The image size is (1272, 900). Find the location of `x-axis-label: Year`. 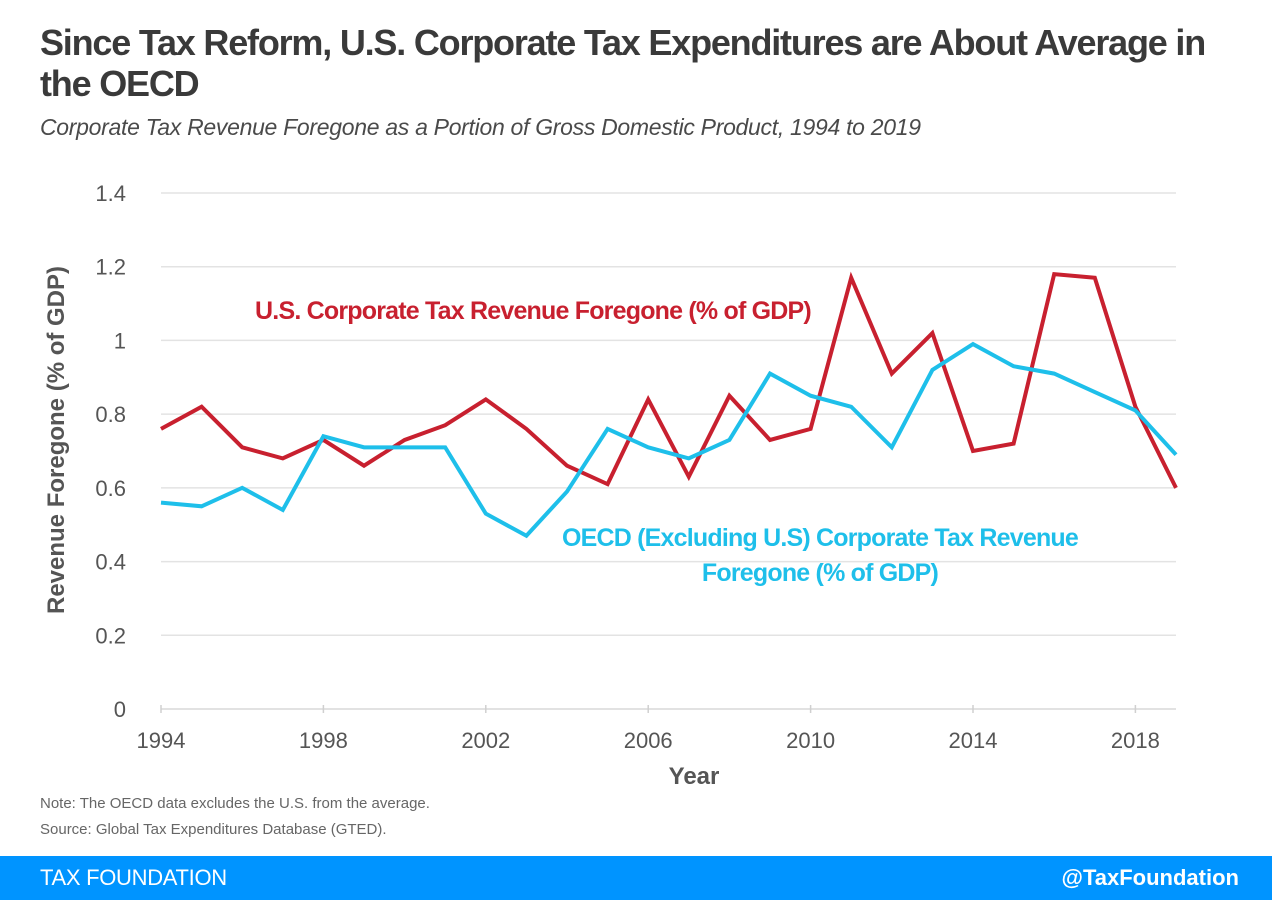

x-axis-label: Year is located at coordinates (694, 776).